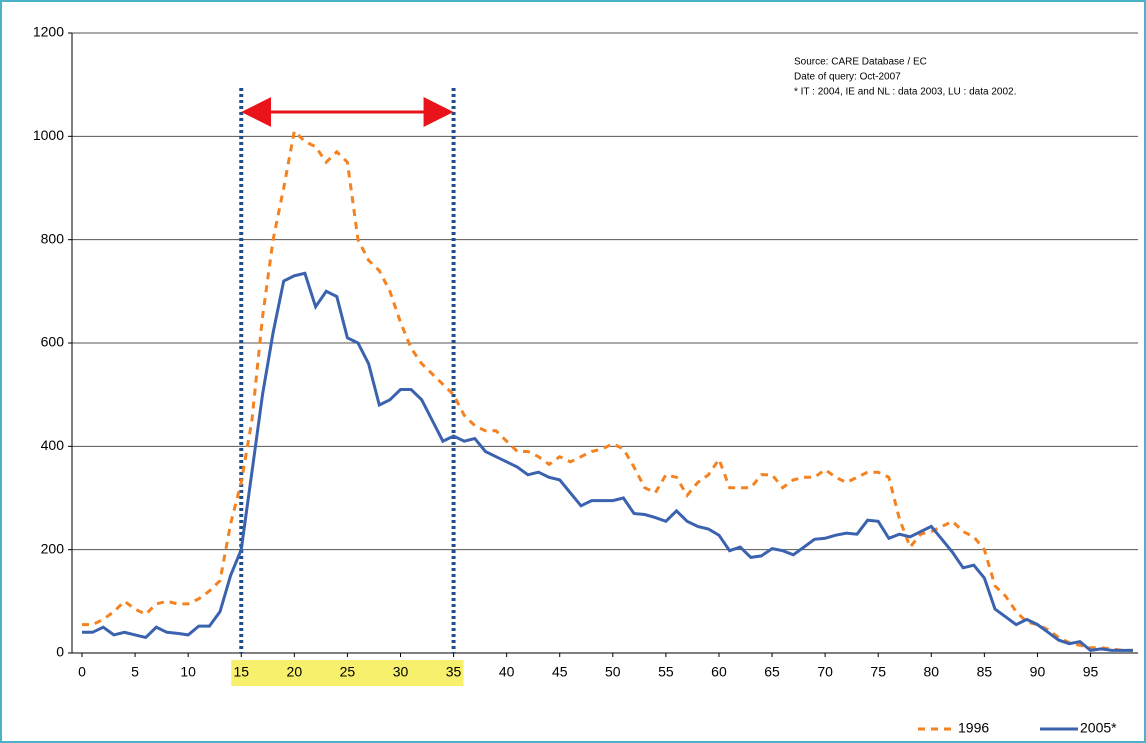 This screenshot has width=1146, height=743. What do you see at coordinates (560, 672) in the screenshot?
I see `x-tick-label: 45` at bounding box center [560, 672].